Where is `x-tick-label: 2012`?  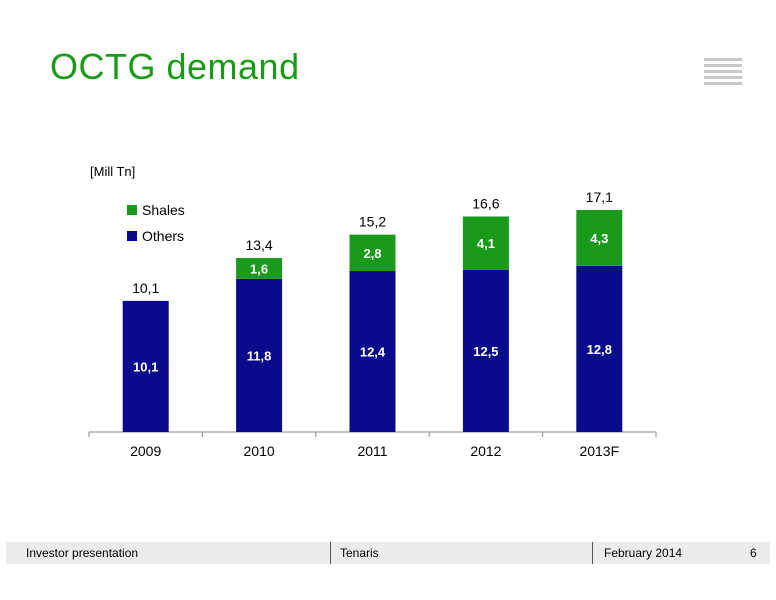
x-tick-label: 2012 is located at coordinates (485, 451).